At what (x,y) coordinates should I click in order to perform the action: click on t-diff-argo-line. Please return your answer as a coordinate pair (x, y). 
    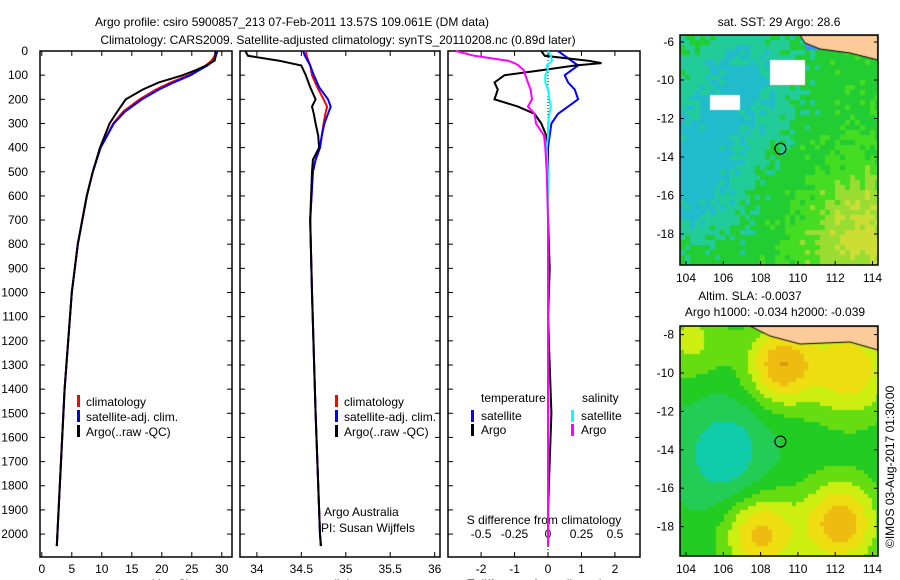
    Looking at the image, I should click on (547, 298).